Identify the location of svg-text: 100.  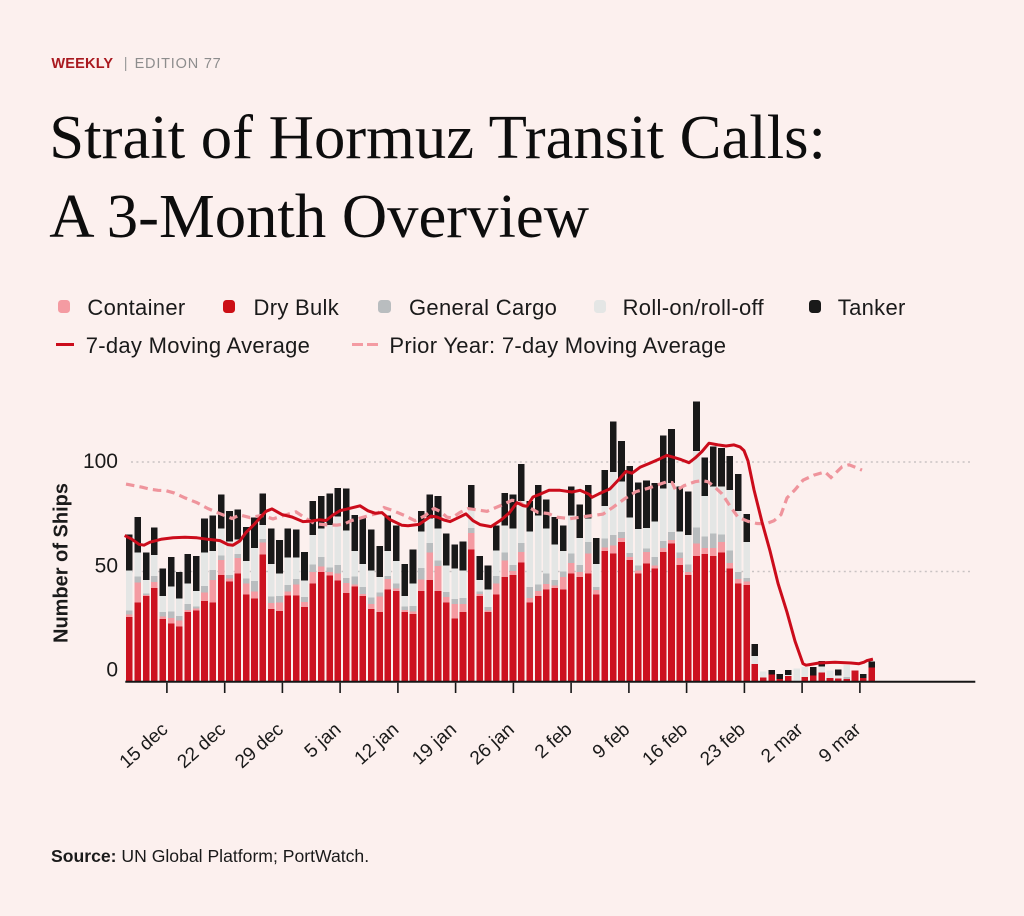
(100, 461).